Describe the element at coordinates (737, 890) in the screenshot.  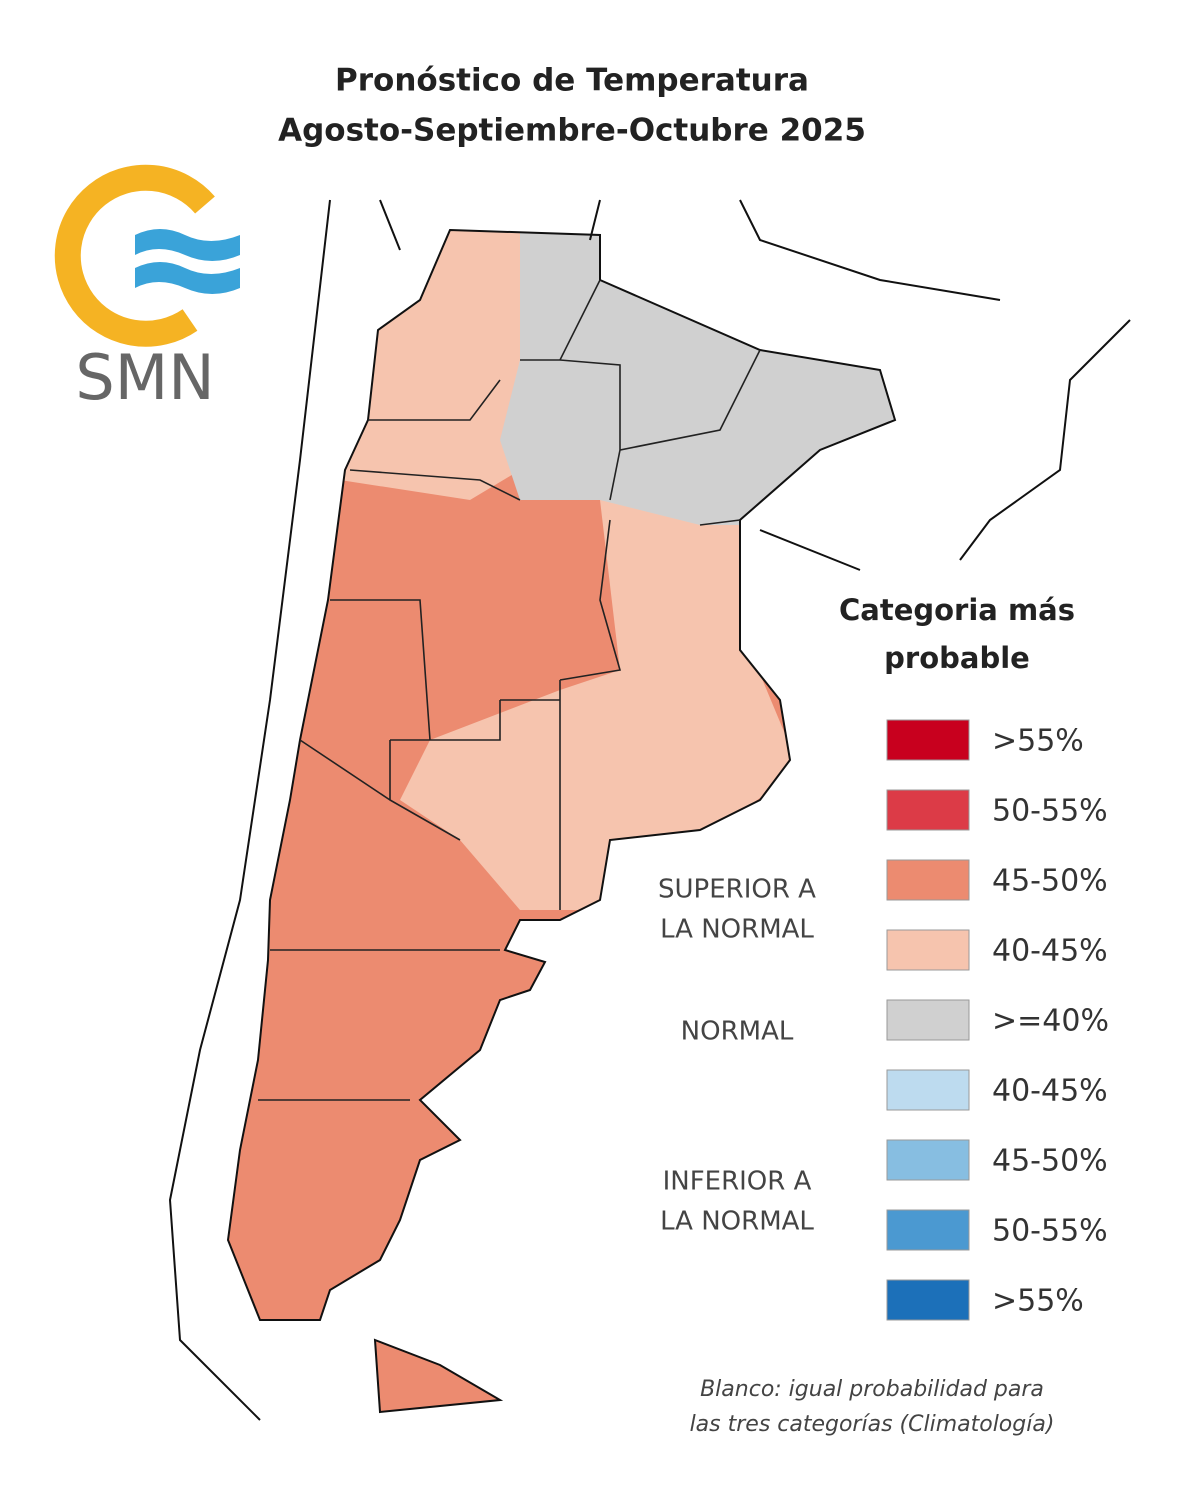
I see `legend-group-label: SUPERIOR A` at that location.